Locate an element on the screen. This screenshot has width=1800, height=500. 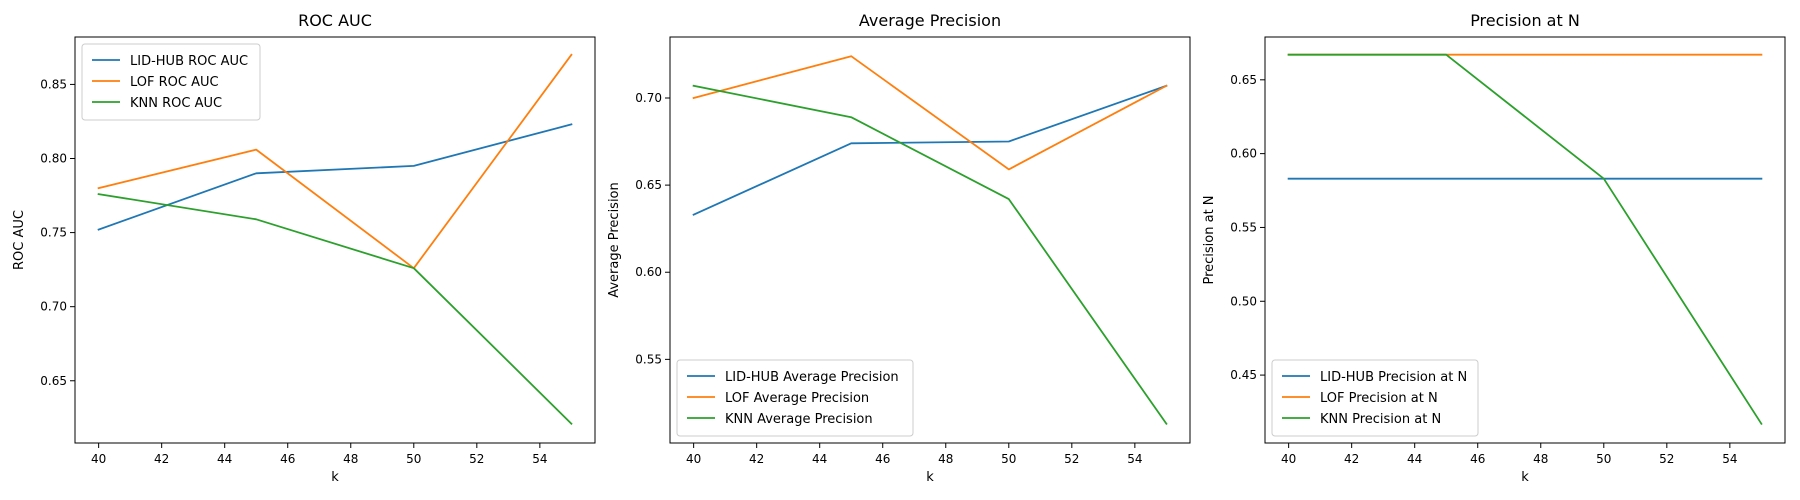
chart-title: Precision at N is located at coordinates (1525, 20).